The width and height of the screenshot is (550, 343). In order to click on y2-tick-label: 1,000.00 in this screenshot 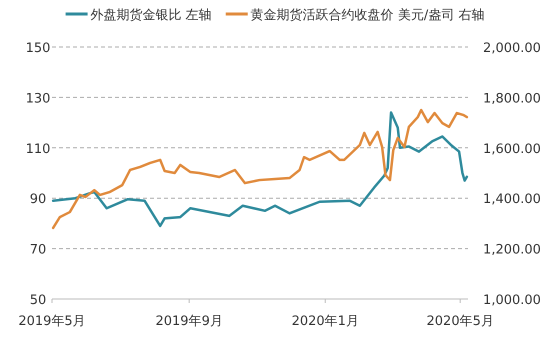, I will do `click(512, 300)`.